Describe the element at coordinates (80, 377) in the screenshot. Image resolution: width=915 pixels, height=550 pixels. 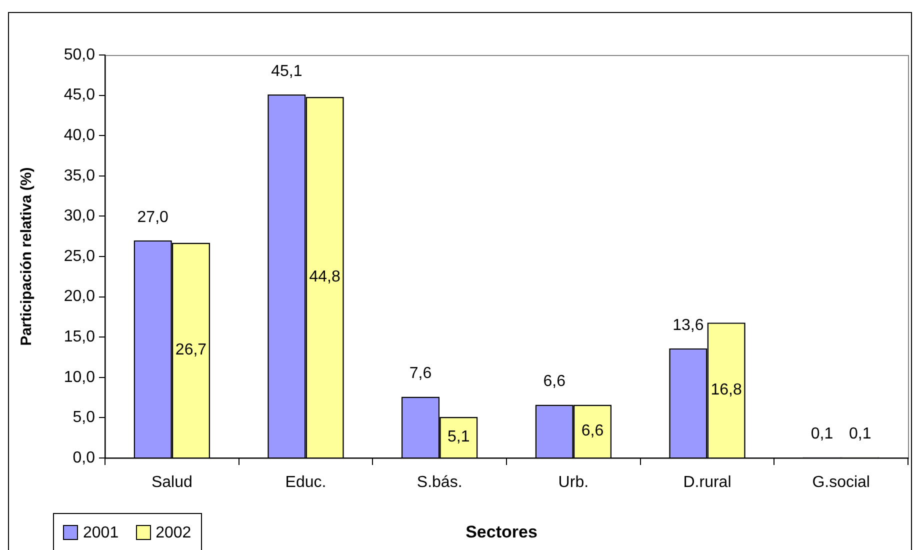
I see `y-tick-label: 10,0` at that location.